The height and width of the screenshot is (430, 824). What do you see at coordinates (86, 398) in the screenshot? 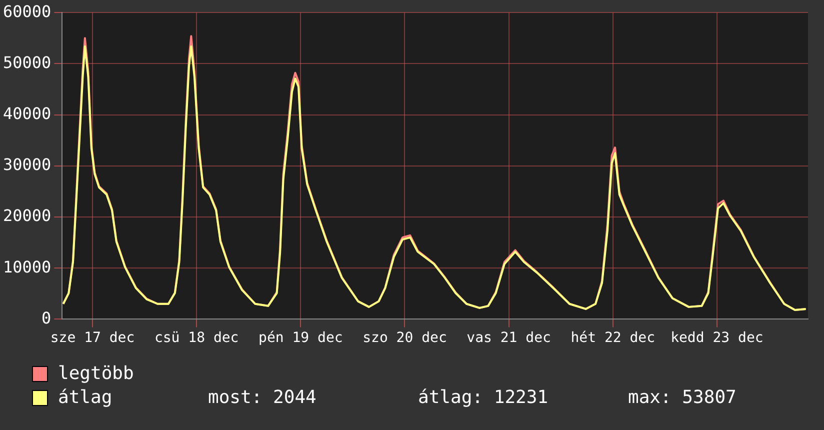
I see `legend-label: átlag` at bounding box center [86, 398].